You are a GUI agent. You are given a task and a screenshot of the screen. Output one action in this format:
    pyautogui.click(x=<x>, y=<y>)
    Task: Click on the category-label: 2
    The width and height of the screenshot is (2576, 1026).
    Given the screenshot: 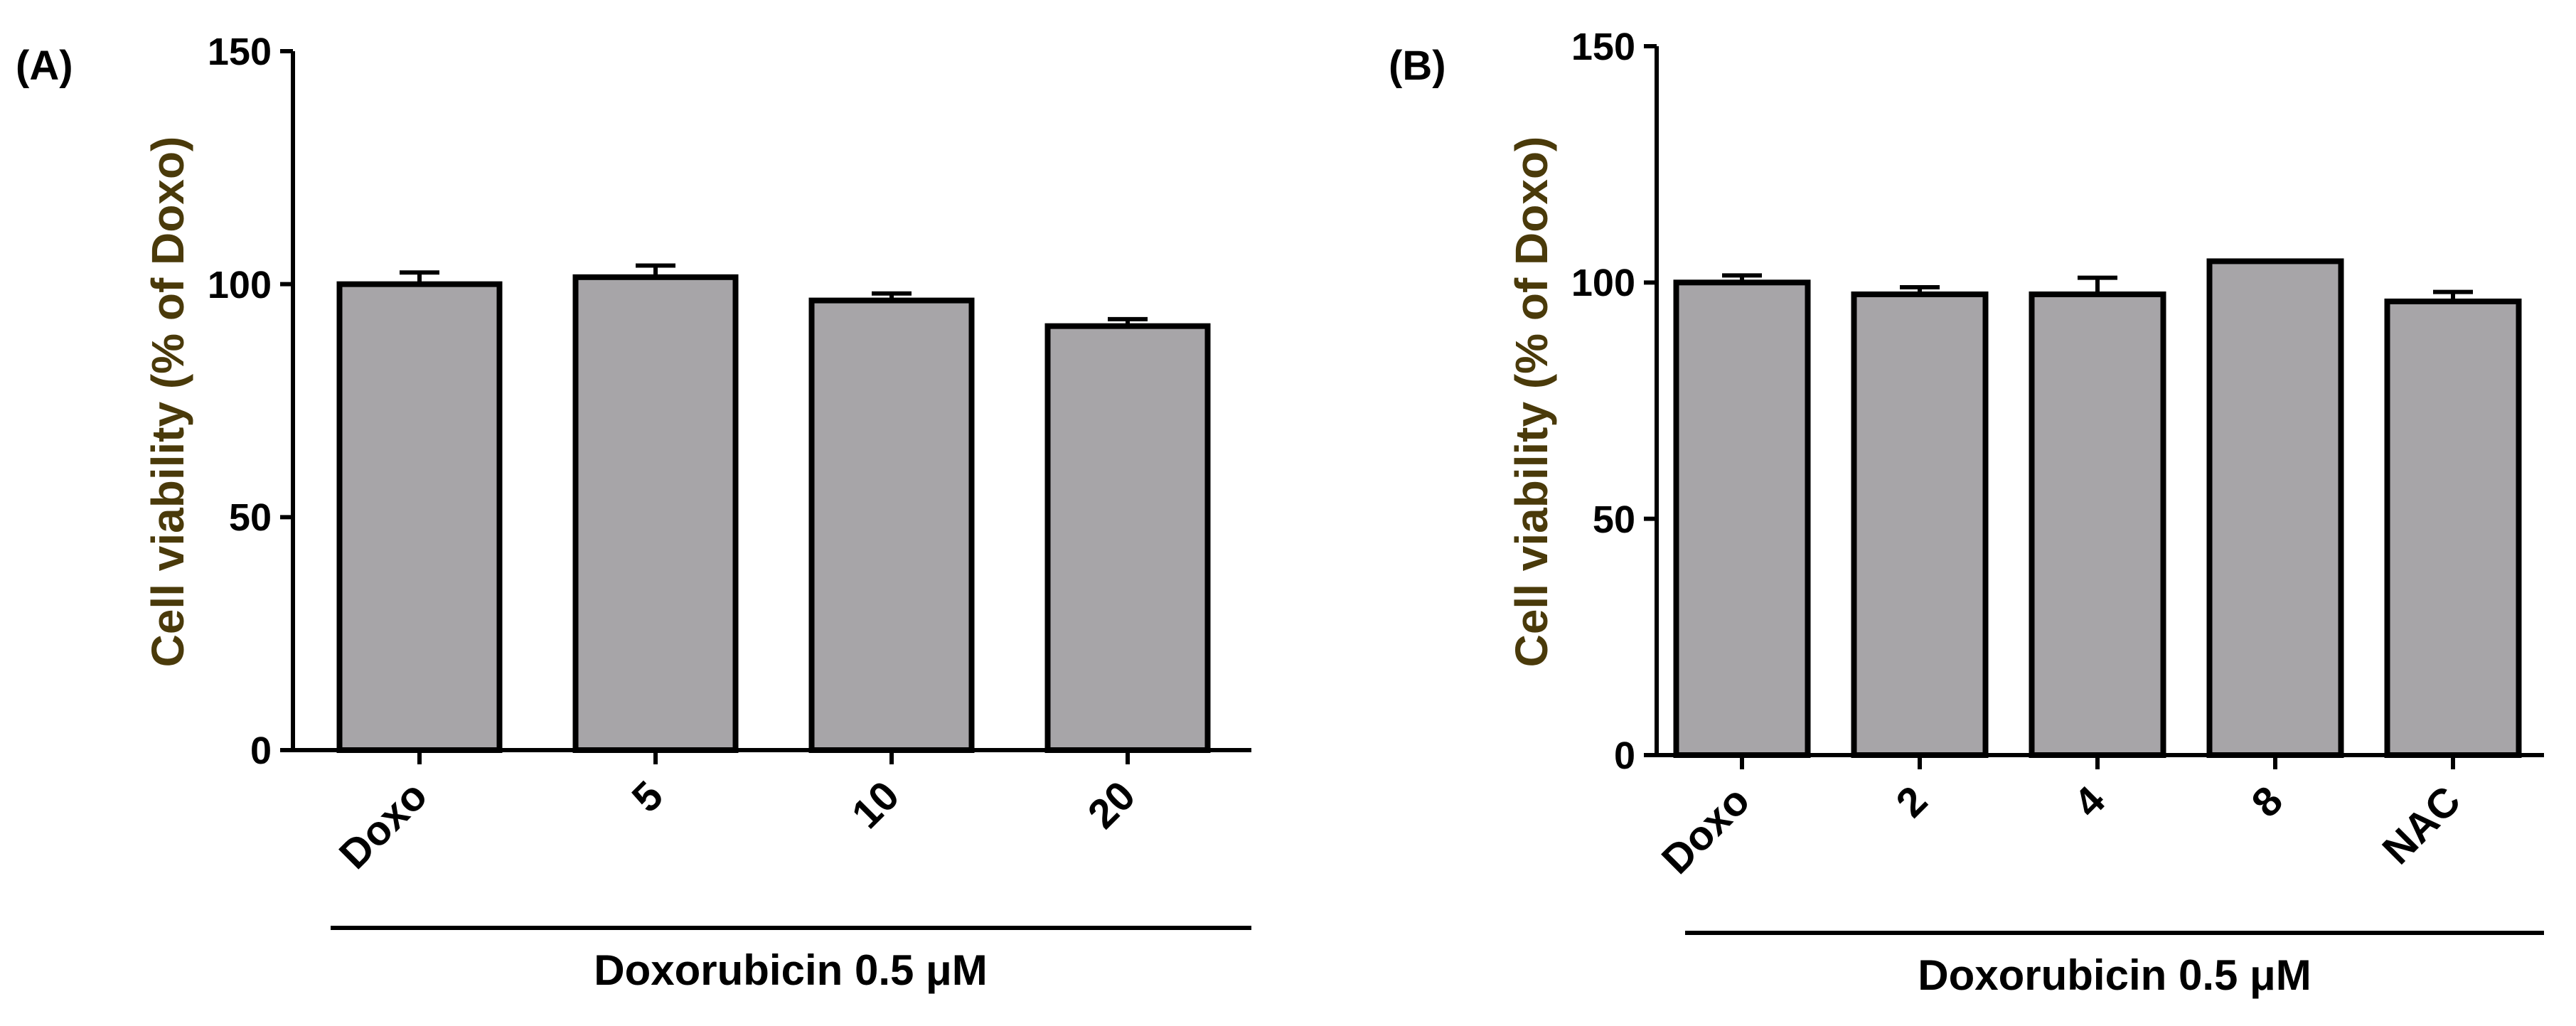 What is the action you would take?
    pyautogui.click(x=1911, y=801)
    